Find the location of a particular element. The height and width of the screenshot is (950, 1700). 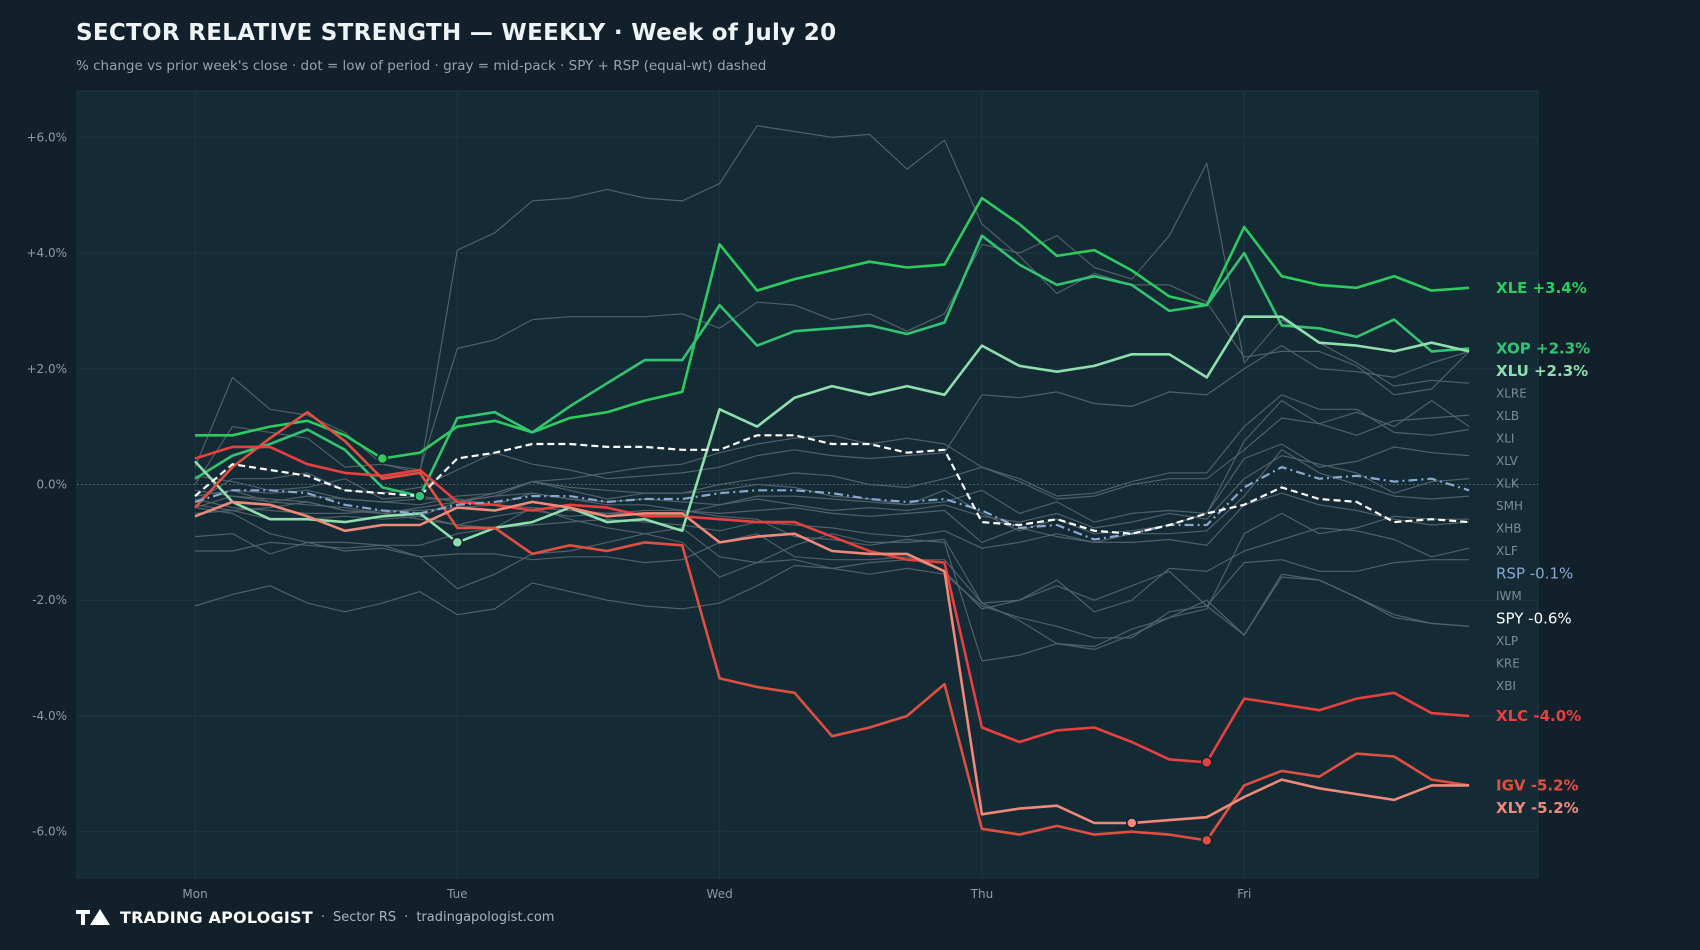

series-end-label: XHB is located at coordinates (1508, 529).